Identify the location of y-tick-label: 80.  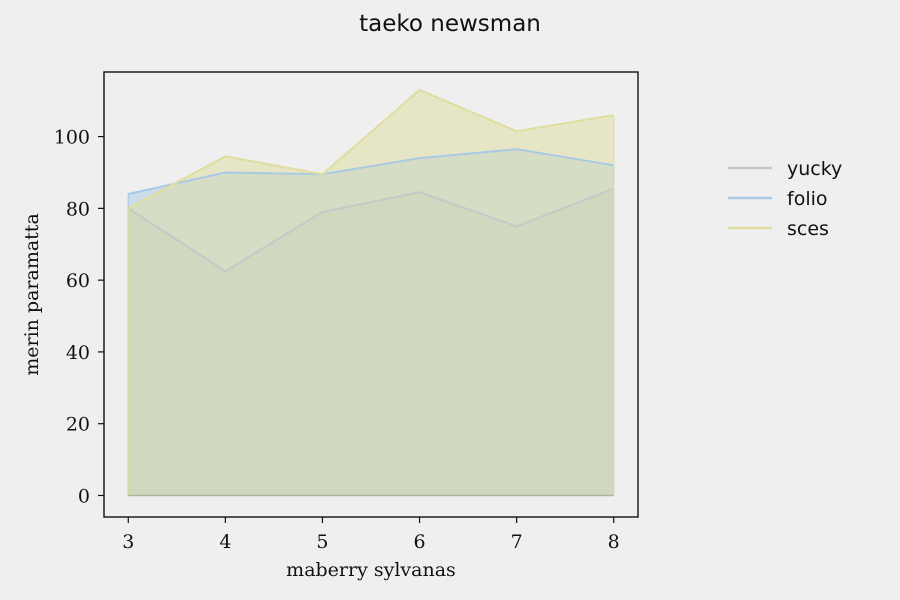
(78, 209).